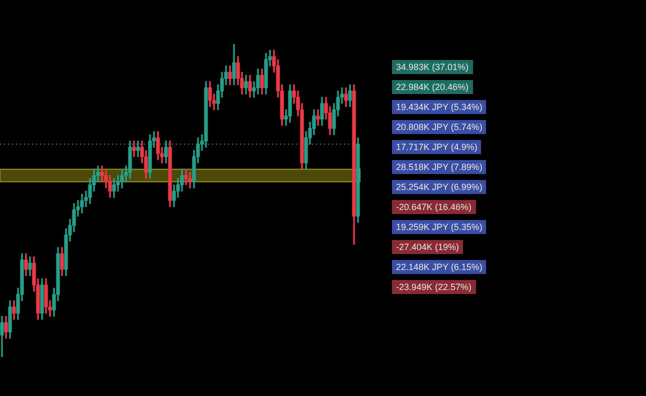  I want to click on text: 28.518K JPY (7.89%), so click(439, 167).